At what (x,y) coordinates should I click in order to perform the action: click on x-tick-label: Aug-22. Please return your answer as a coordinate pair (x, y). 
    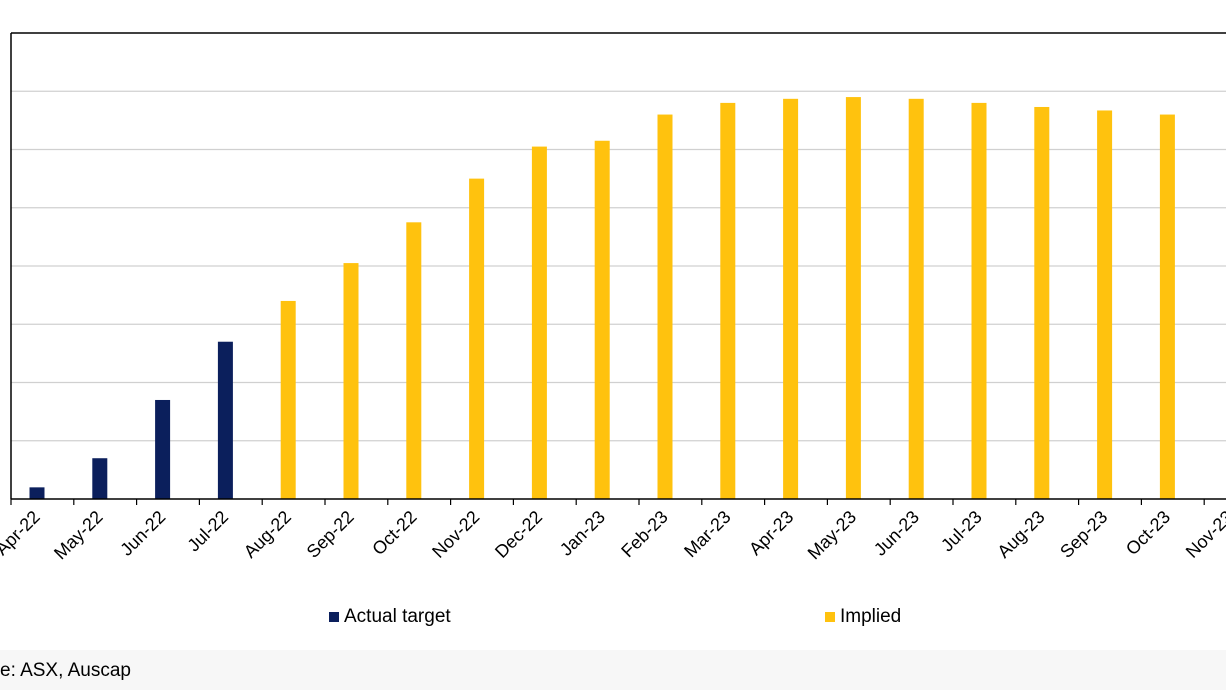
    Looking at the image, I should click on (267, 534).